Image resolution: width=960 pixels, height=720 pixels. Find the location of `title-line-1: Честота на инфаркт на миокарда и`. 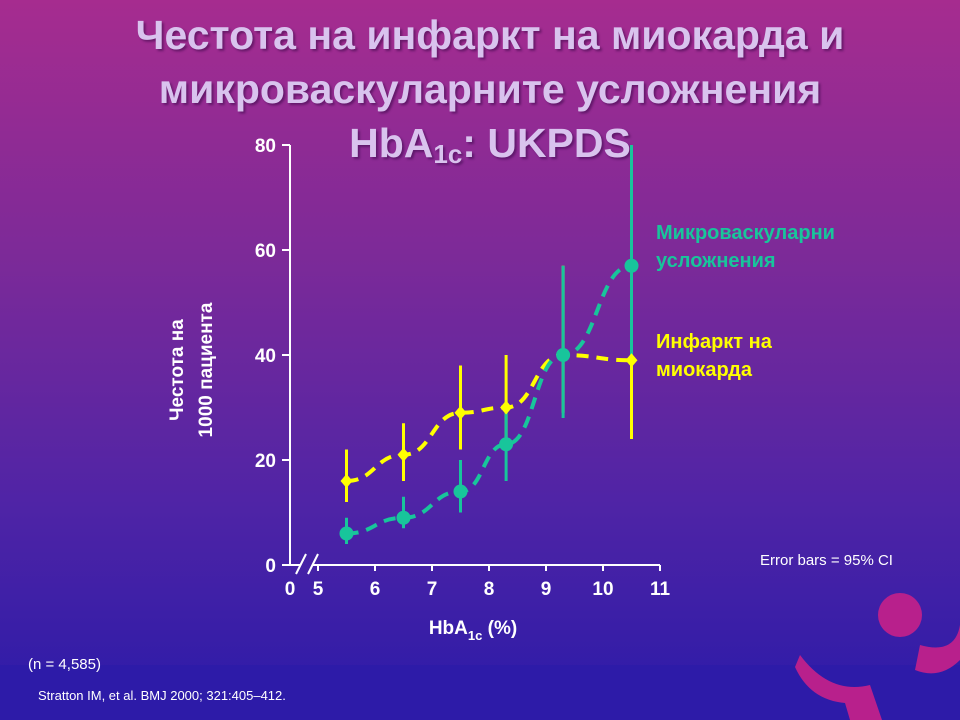

title-line-1: Честота на инфаркт на миокарда и is located at coordinates (490, 35).